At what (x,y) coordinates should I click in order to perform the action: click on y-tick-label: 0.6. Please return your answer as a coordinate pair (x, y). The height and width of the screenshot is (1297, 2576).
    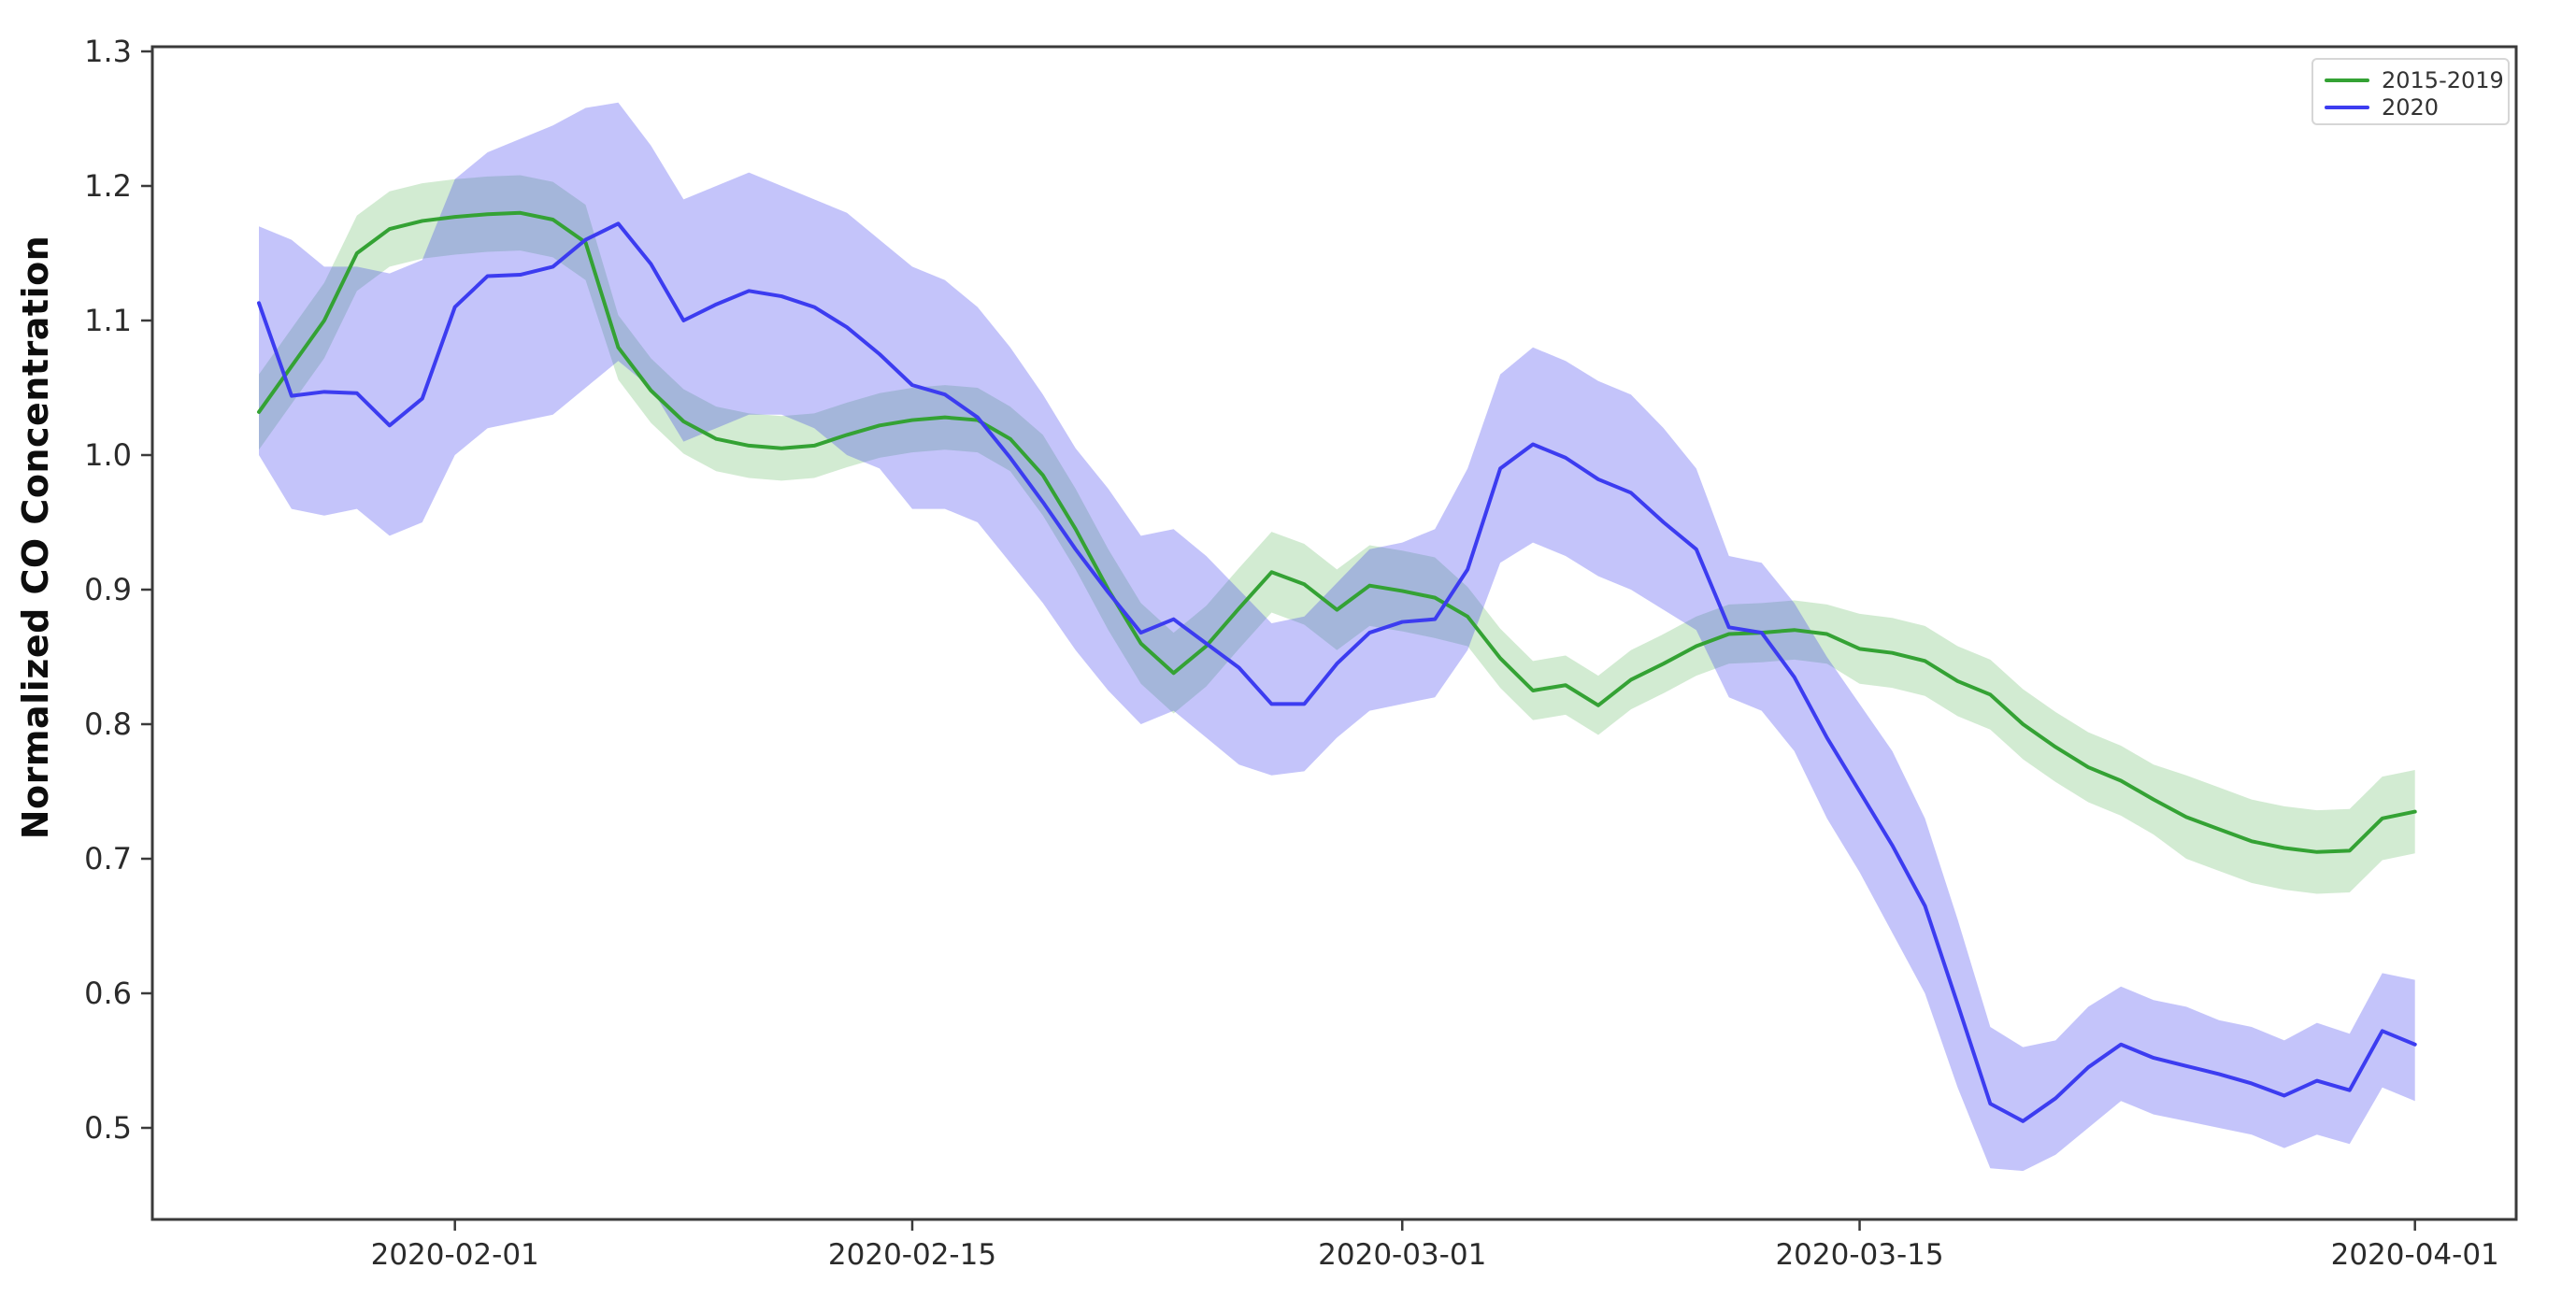
    Looking at the image, I should click on (108, 993).